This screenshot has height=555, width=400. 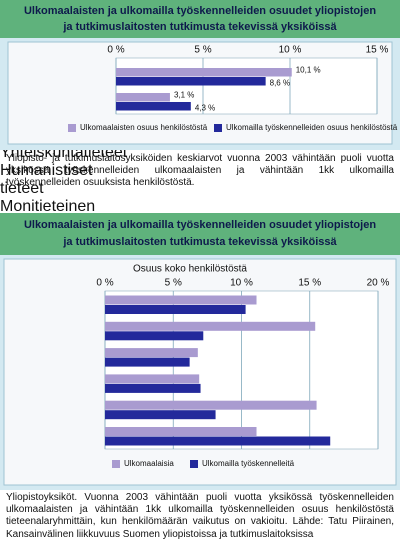 What do you see at coordinates (190, 269) in the screenshot?
I see `axis-title: Osuus koko henkilöstöstä` at bounding box center [190, 269].